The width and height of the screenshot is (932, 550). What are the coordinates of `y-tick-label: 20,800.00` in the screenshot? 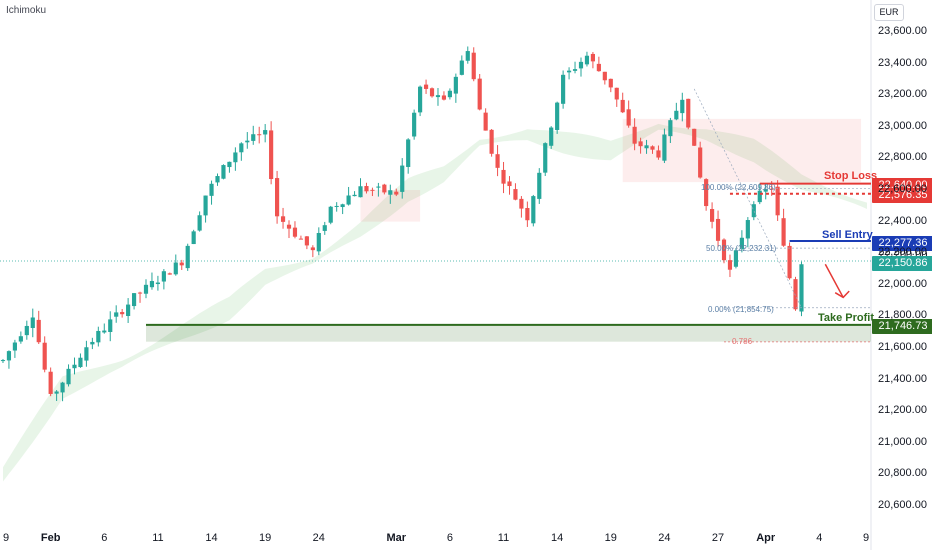 It's located at (902, 473).